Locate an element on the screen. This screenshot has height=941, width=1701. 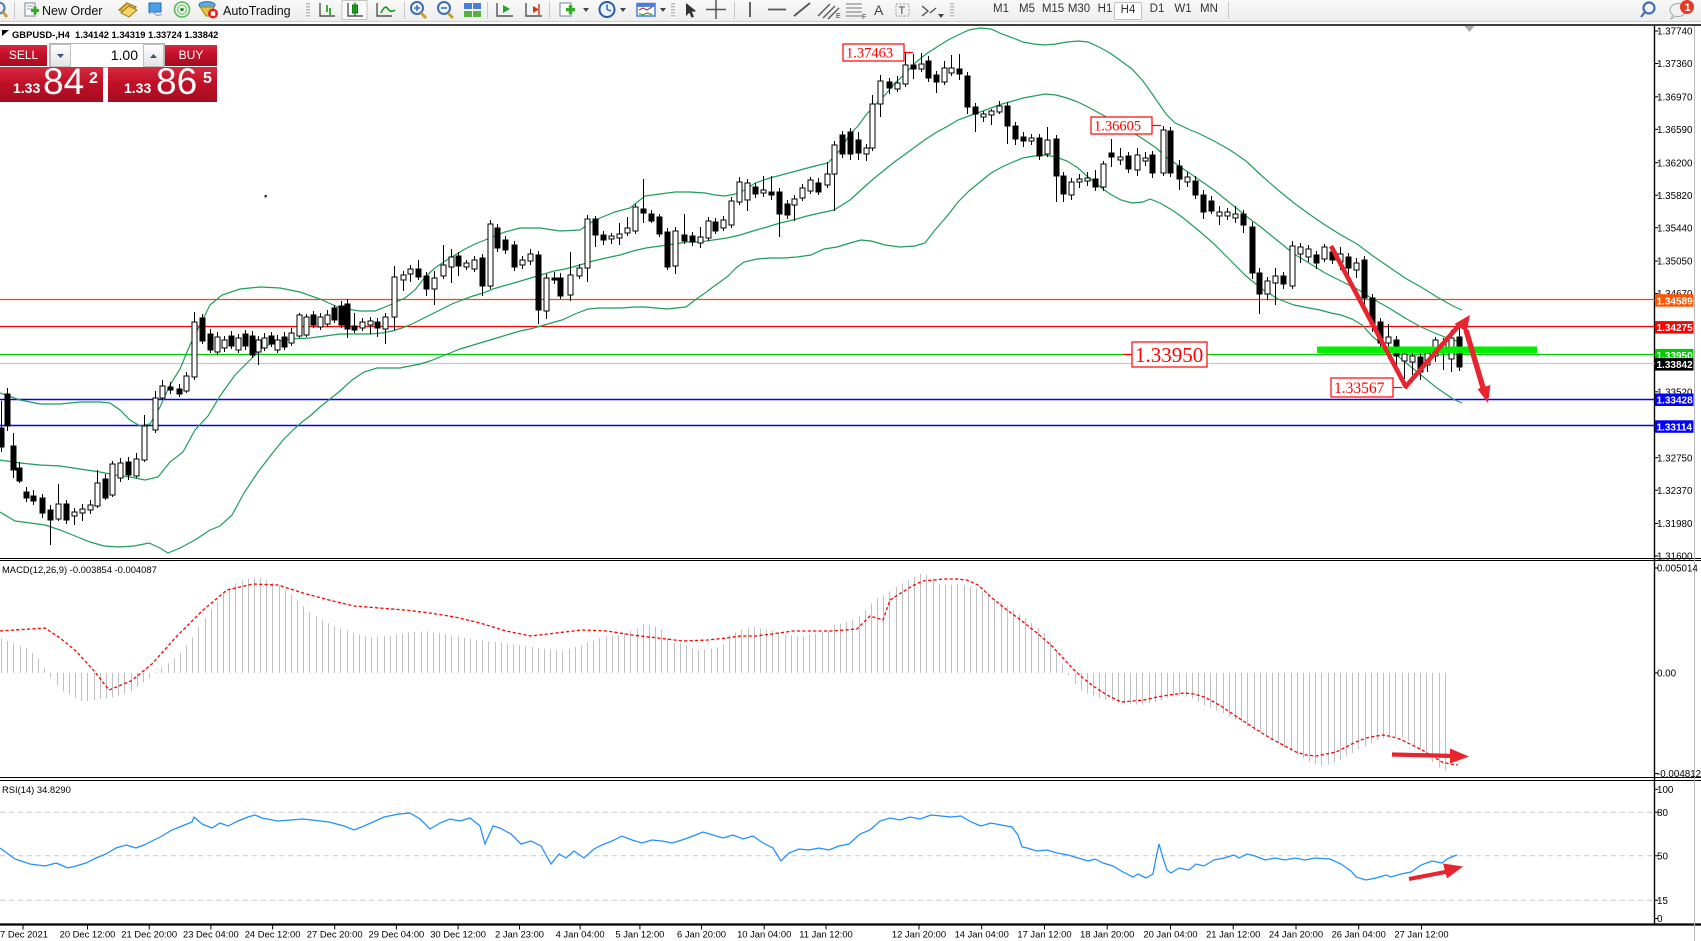
svg-text: 23 Dec 04:00 is located at coordinates (211, 934).